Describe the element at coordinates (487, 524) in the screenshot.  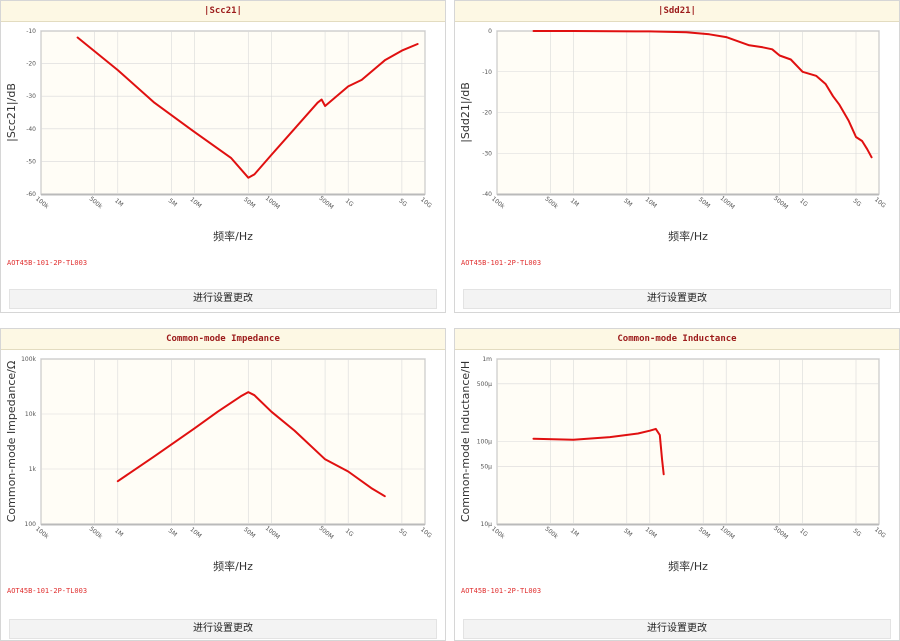
I see `y-tick-label: 10μ` at that location.